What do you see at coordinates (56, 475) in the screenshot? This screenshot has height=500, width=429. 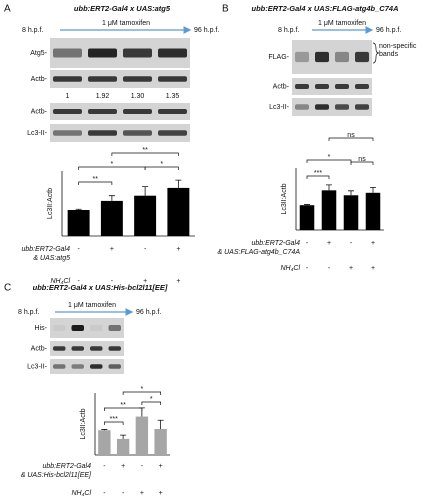 I see `condition-label: & UAS:His-bcl2l11[EE]` at bounding box center [56, 475].